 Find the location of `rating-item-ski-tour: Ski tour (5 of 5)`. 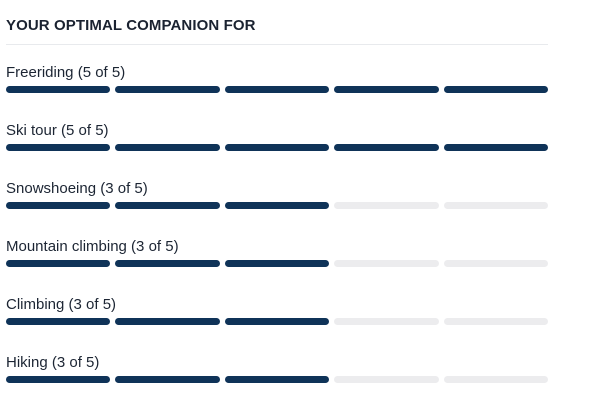

rating-item-ski-tour: Ski tour (5 of 5) is located at coordinates (277, 150).